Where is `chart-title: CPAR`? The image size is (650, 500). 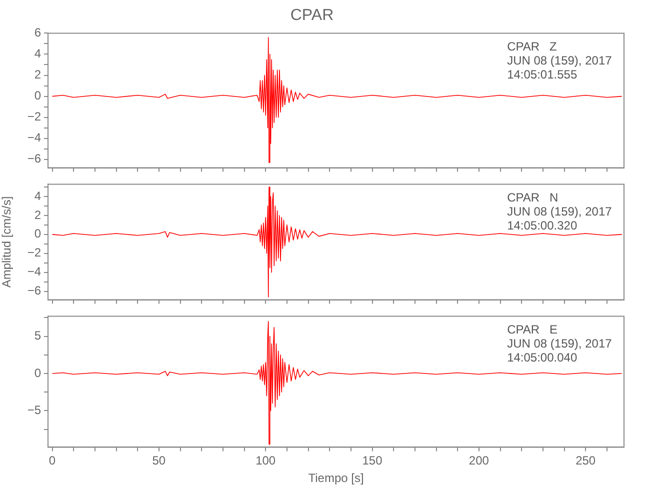
chart-title: CPAR is located at coordinates (312, 15).